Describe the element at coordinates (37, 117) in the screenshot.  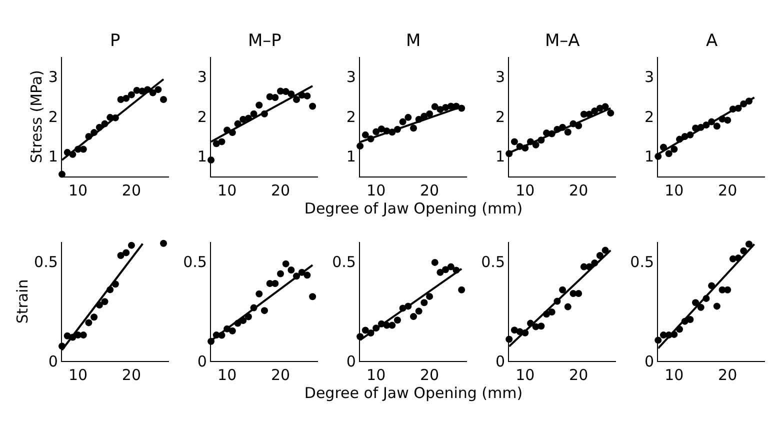
I see `y-axis-title: Stress (MPa)` at that location.